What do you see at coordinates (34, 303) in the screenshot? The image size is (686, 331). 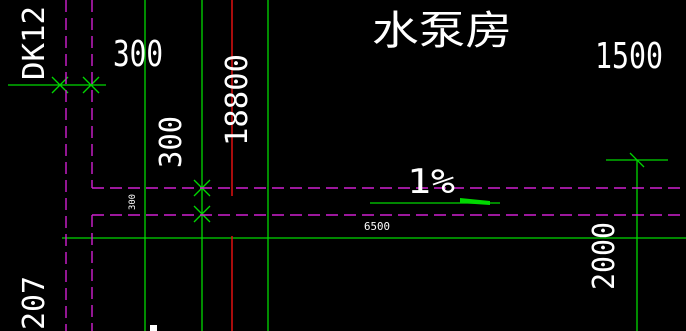 I see `dim-207: 207` at bounding box center [34, 303].